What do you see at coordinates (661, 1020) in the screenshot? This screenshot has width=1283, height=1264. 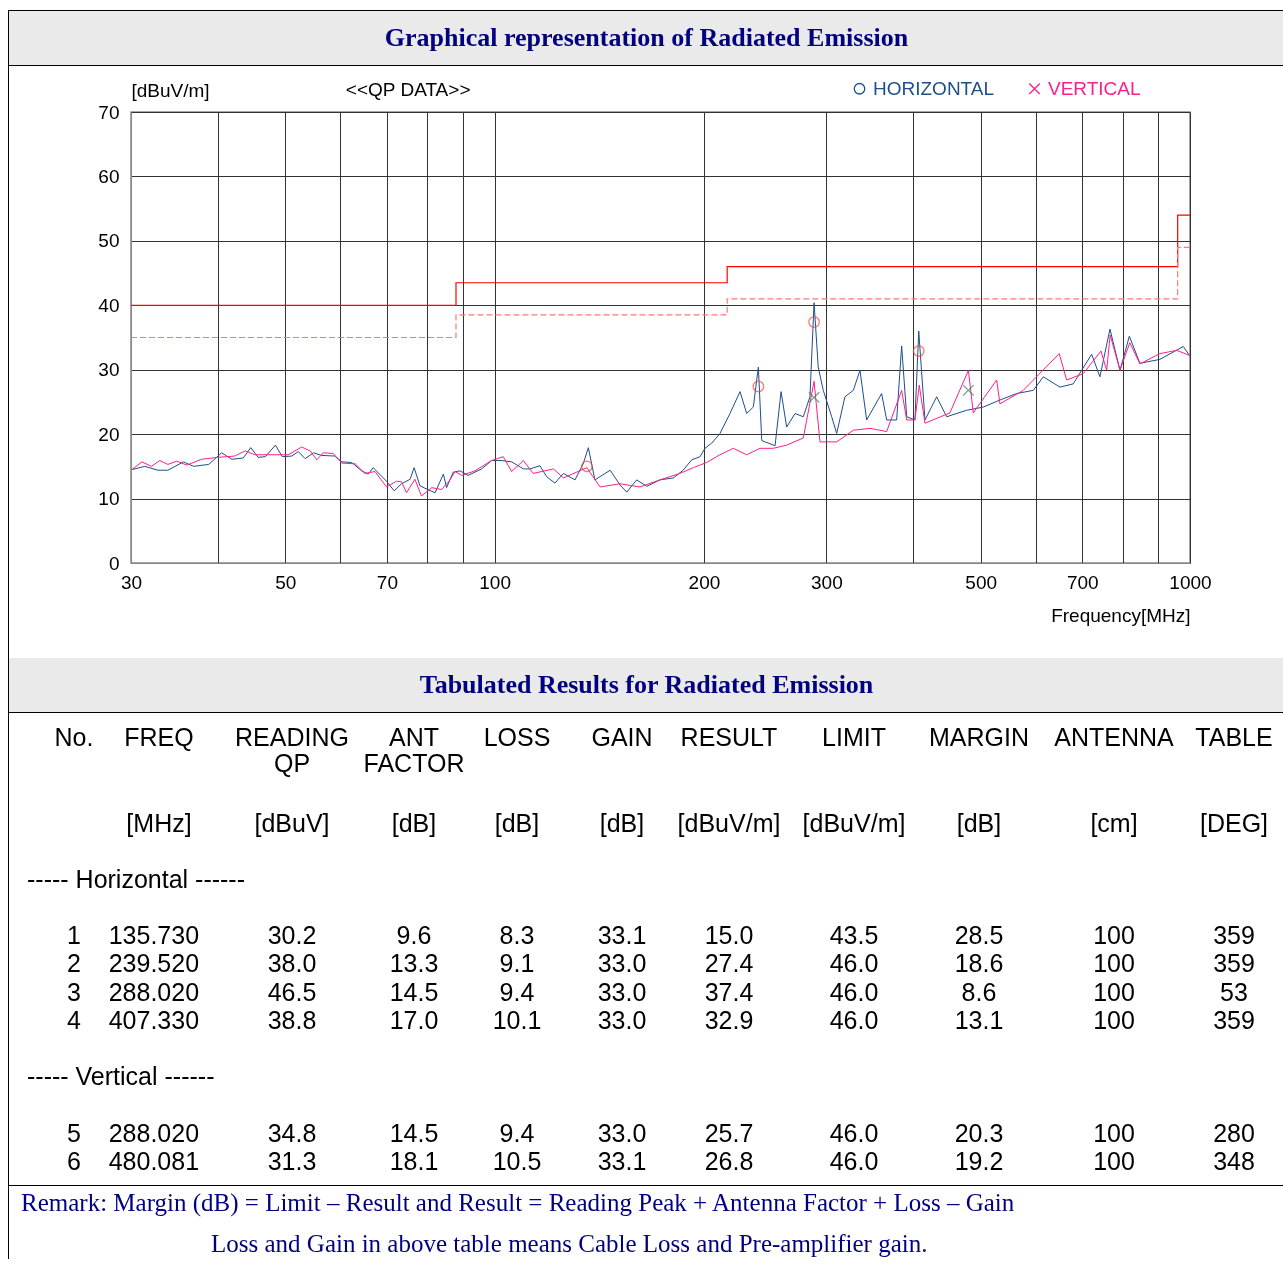 I see `text: 4 407.330 38.8 17.0 10.1 33.0 32.9 46.0 13.1 100 359` at bounding box center [661, 1020].